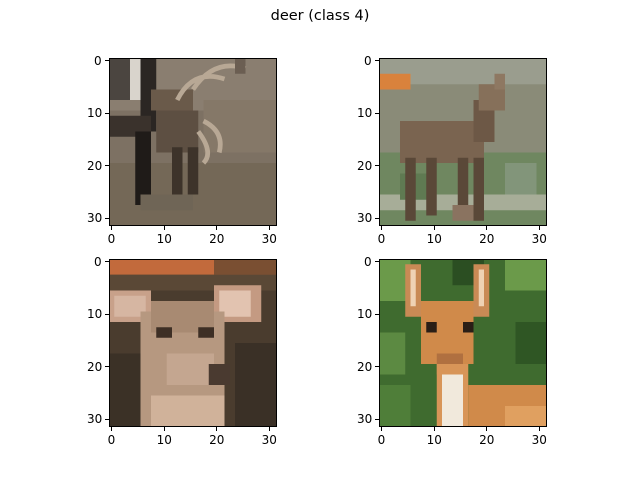  Describe the element at coordinates (320, 16) in the screenshot. I see `figure-title: deer (class 4)` at that location.